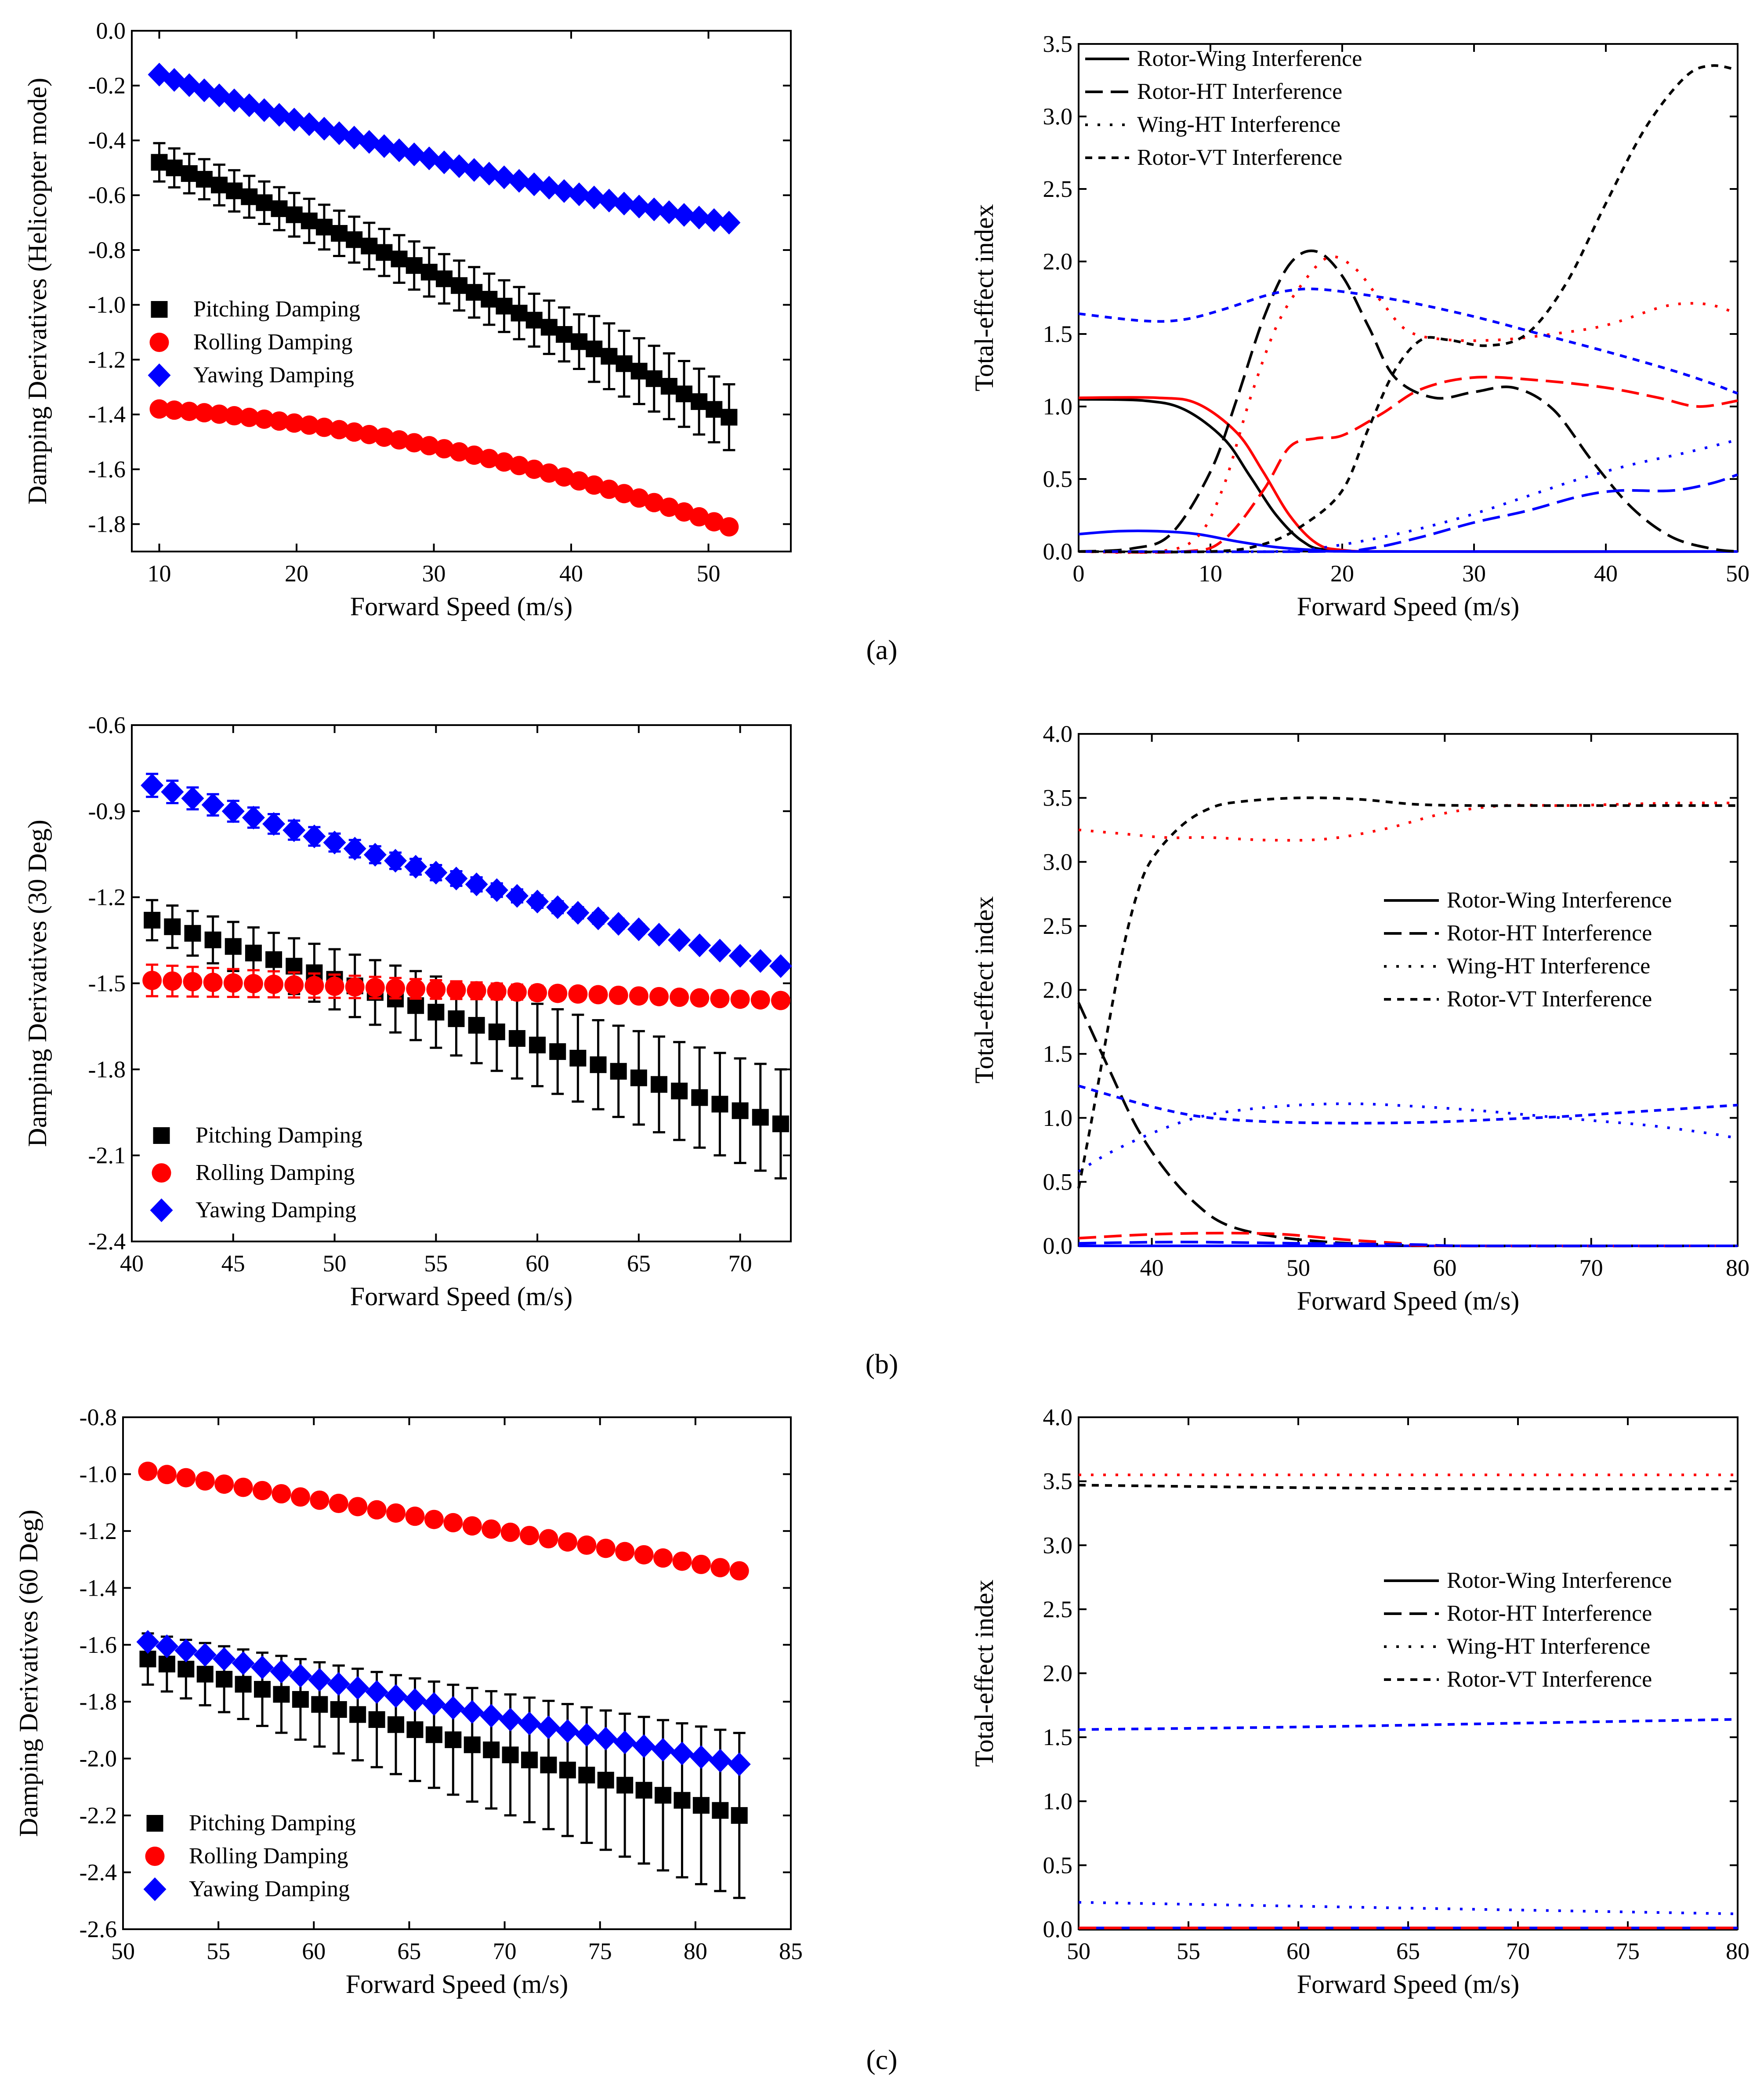  What do you see at coordinates (107, 1155) in the screenshot?
I see `y-tick-label: -2.1` at bounding box center [107, 1155].